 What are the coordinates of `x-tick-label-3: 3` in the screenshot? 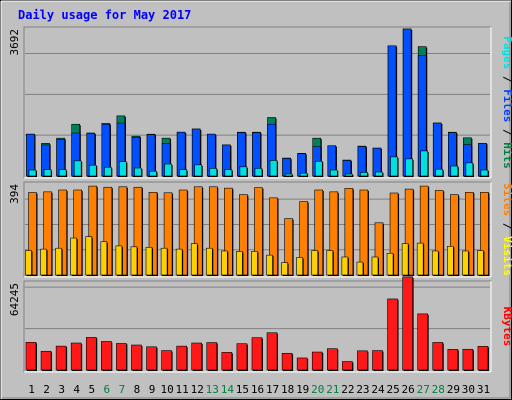 It's located at (61, 389).